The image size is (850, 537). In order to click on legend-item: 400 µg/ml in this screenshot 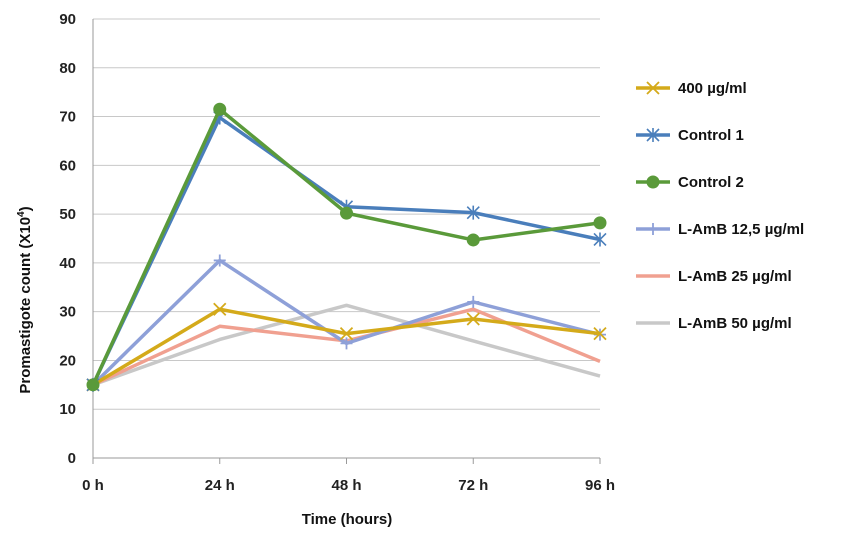, I will do `click(691, 88)`.